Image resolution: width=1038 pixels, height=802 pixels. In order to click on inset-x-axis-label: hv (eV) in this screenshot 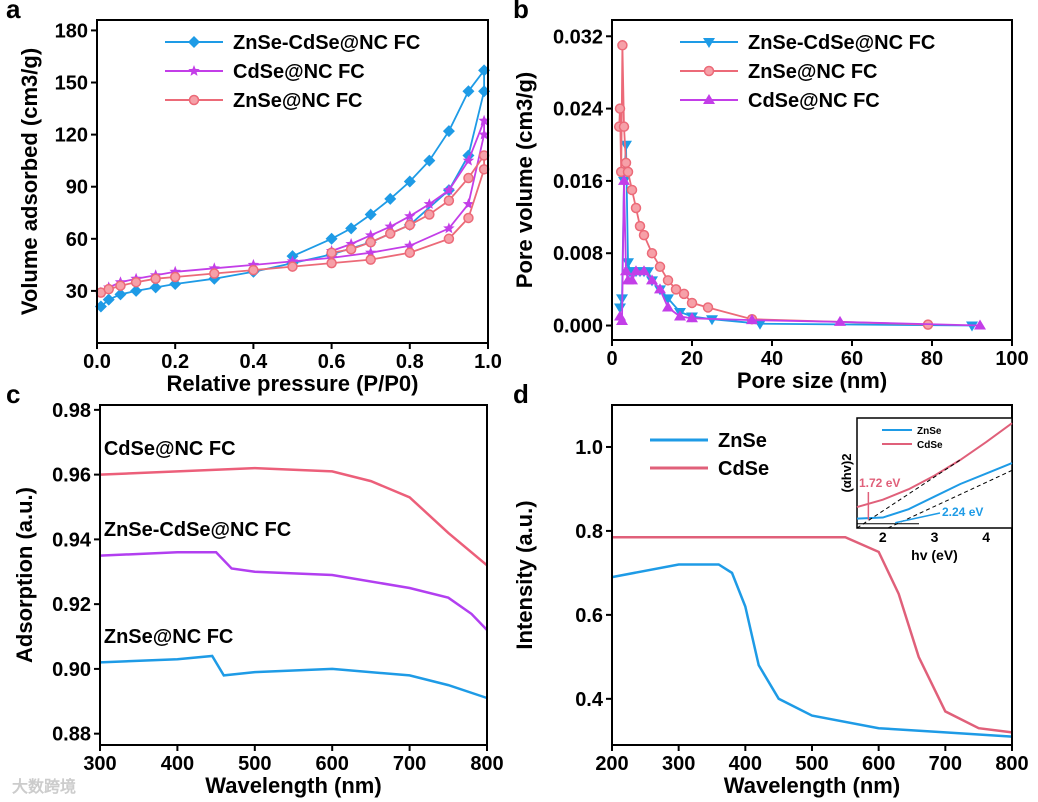, I will do `click(934, 555)`.